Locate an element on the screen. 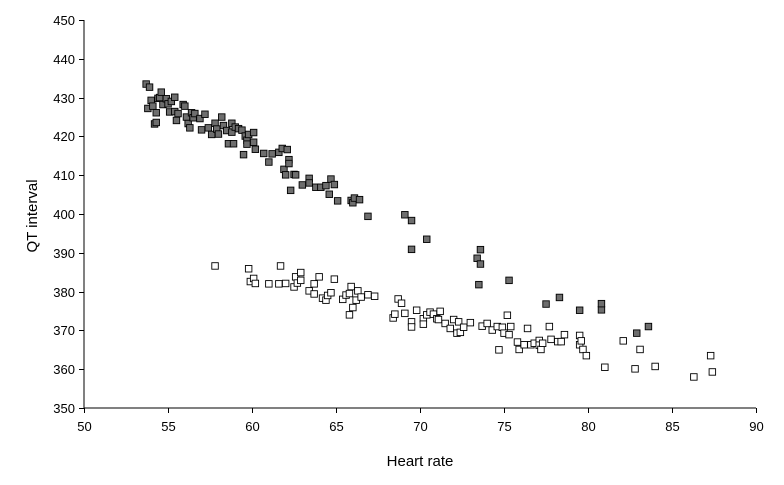 Image resolution: width=784 pixels, height=485 pixels. x-tick-label: 90 is located at coordinates (756, 426).